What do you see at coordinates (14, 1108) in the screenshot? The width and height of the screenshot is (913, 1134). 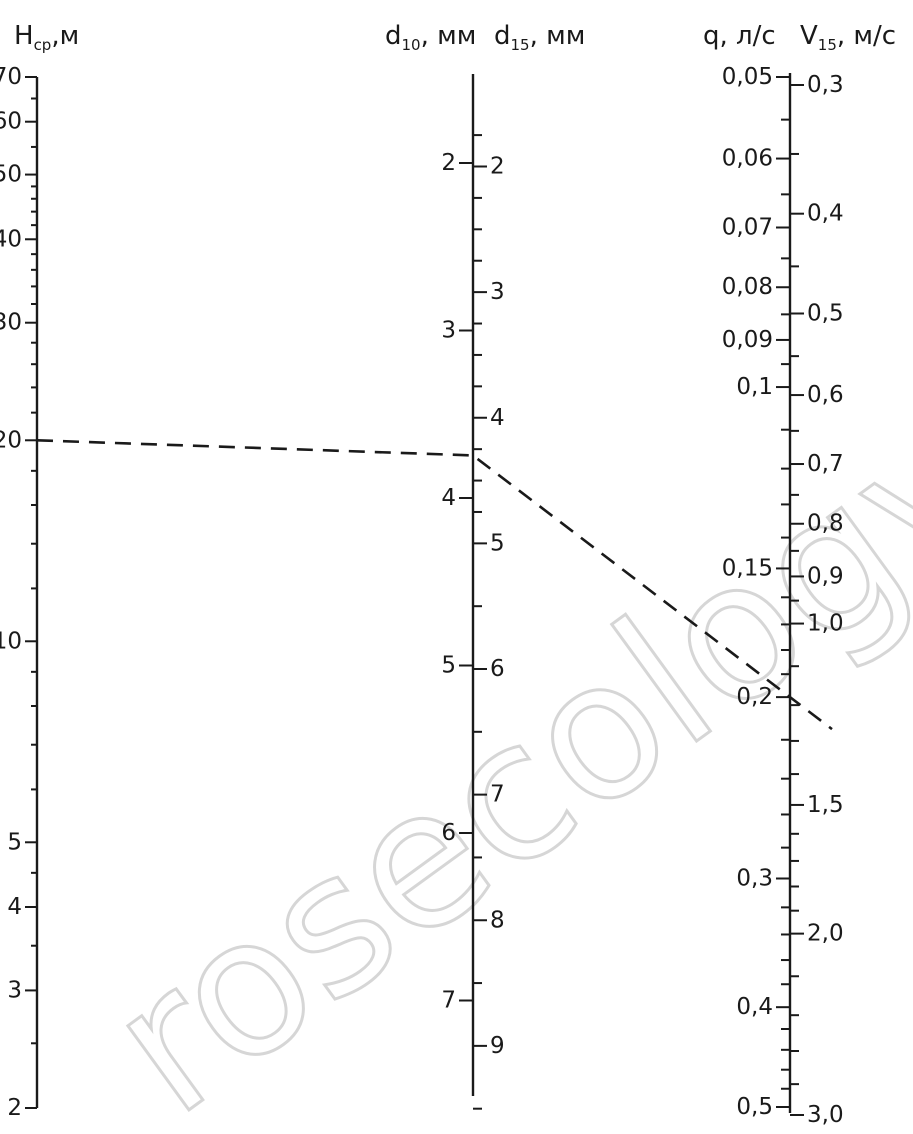 I see `h-tick-label: 2` at bounding box center [14, 1108].